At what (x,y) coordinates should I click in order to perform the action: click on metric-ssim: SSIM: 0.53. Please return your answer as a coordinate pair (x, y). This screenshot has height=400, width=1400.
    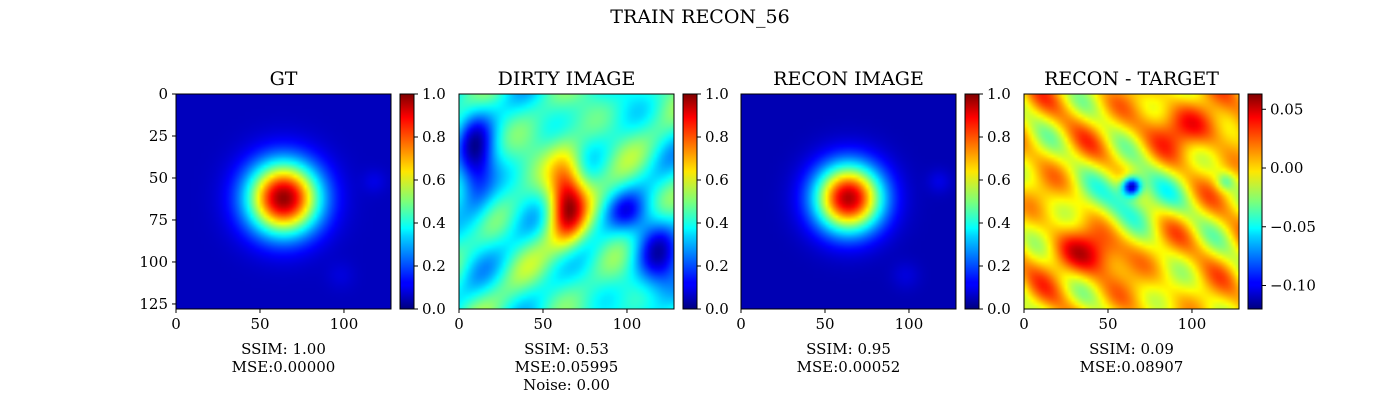
    Looking at the image, I should click on (566, 349).